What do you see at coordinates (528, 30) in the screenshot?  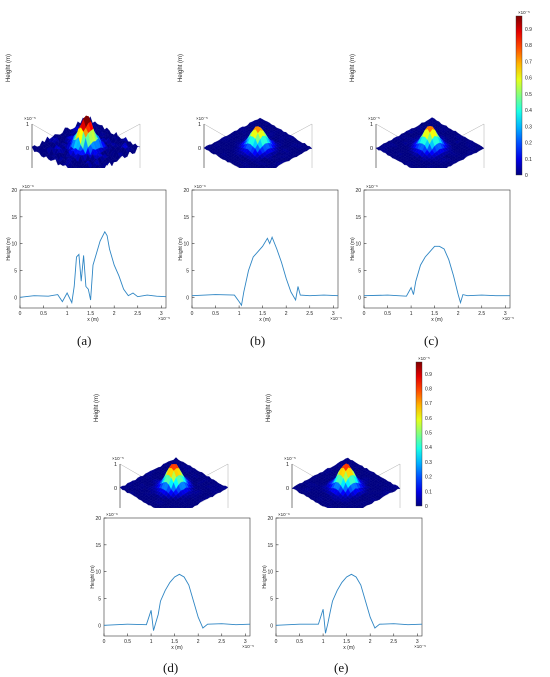 I see `colorbar-tick-label: 0.9` at bounding box center [528, 30].